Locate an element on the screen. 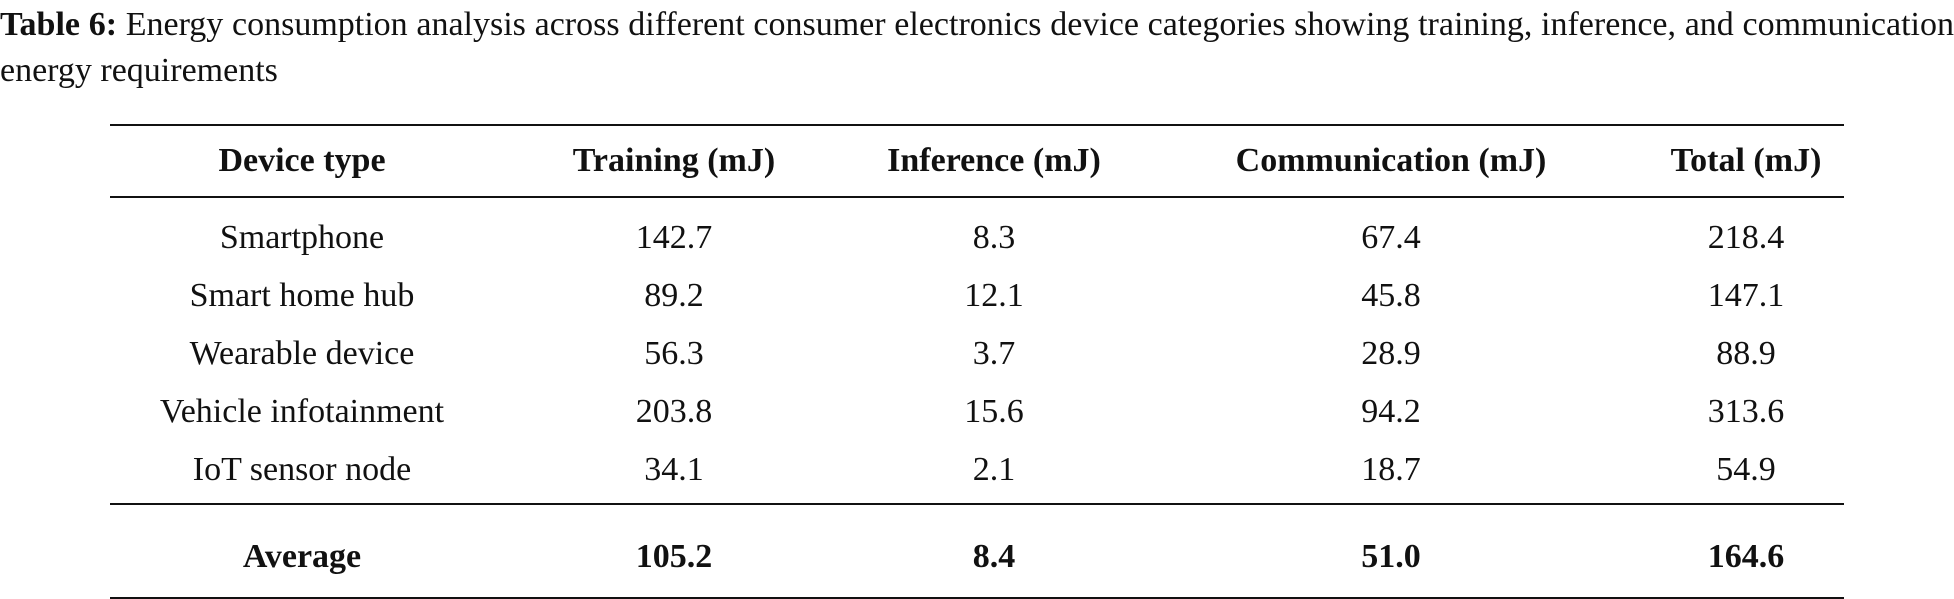  header-cell: Total (mJ) is located at coordinates (1746, 160).